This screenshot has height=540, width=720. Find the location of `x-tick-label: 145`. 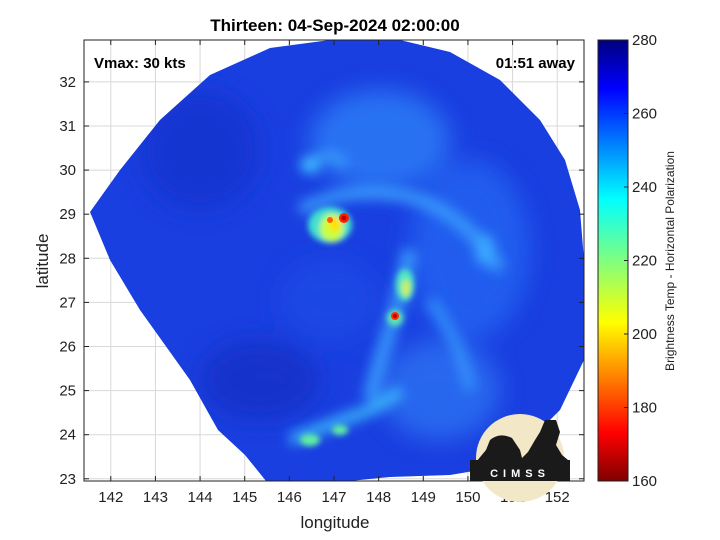

x-tick-label: 145 is located at coordinates (244, 497).